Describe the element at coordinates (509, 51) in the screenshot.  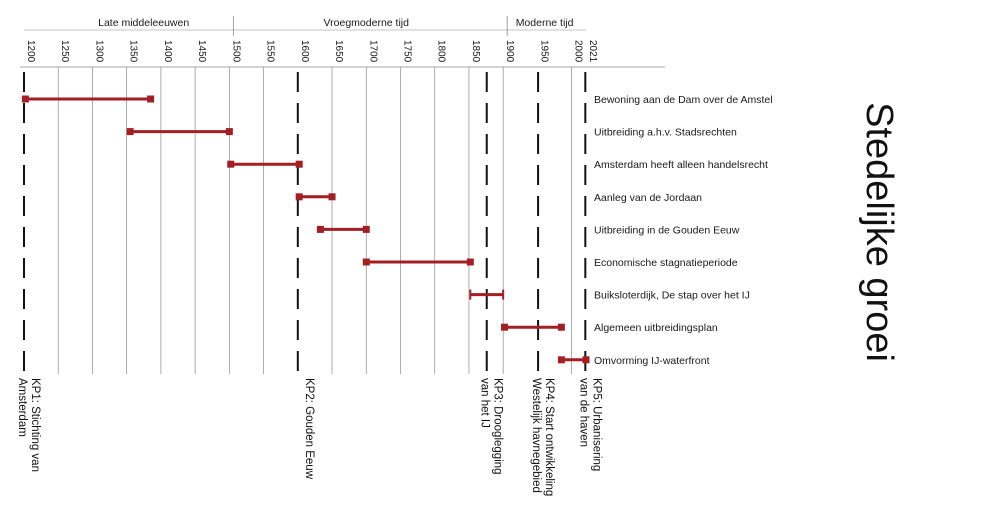
I see `x-tick-label: 1900` at that location.